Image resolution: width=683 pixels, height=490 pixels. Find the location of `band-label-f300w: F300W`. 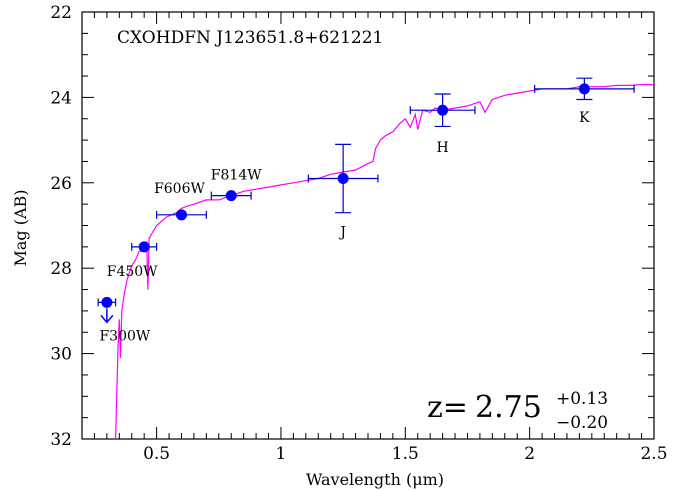

band-label-f300w: F300W is located at coordinates (124, 336).